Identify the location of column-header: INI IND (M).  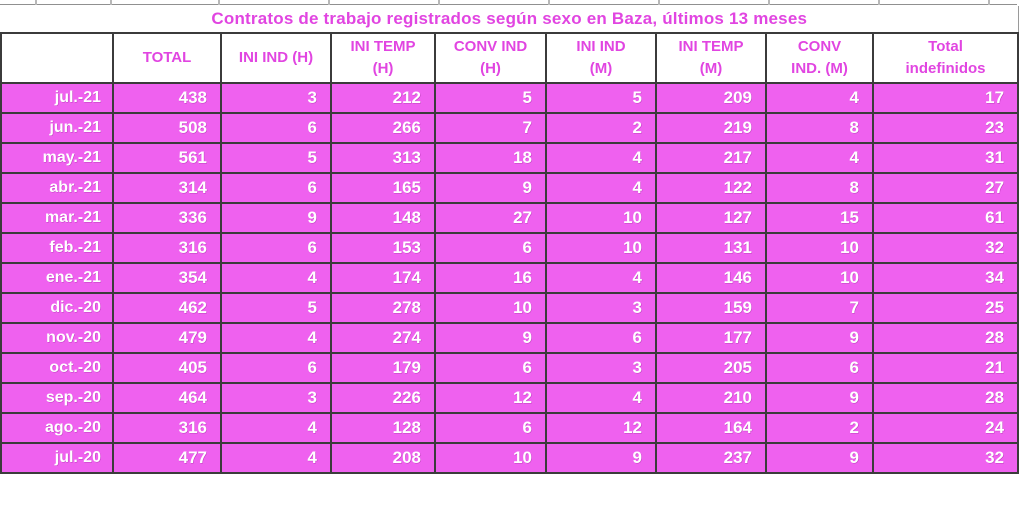
(601, 58).